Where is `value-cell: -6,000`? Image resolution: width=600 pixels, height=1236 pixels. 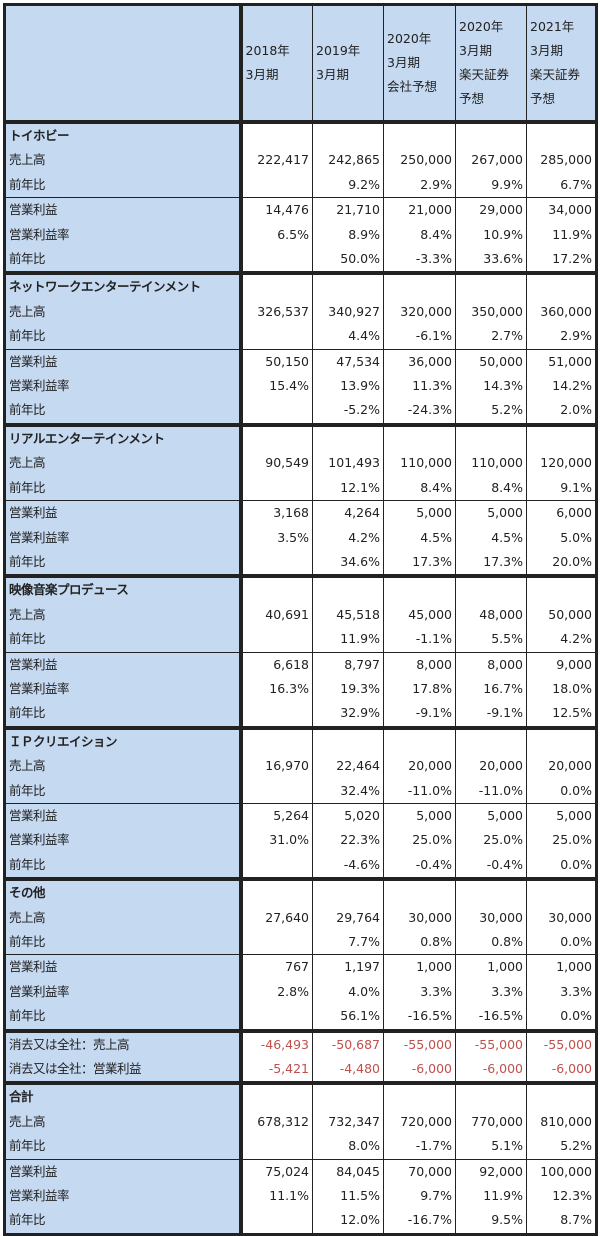 value-cell: -6,000 is located at coordinates (491, 1070).